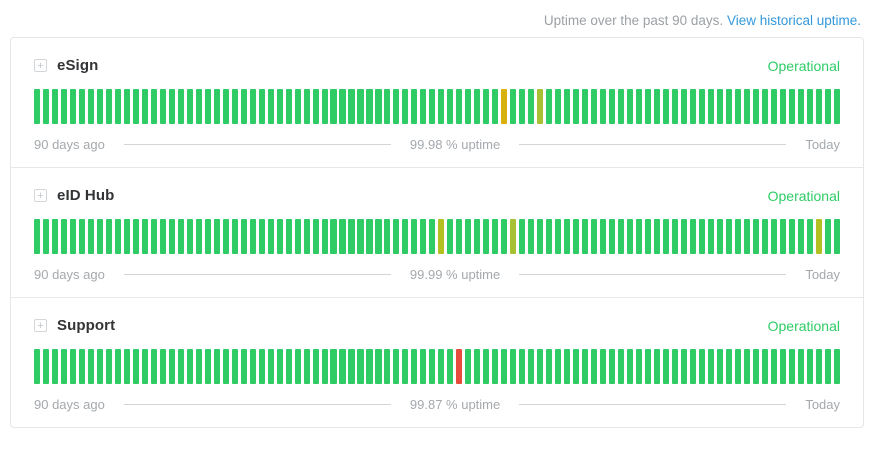 The height and width of the screenshot is (463, 874). Describe the element at coordinates (793, 20) in the screenshot. I see `view-historical-uptime-link: View historical uptime.` at that location.